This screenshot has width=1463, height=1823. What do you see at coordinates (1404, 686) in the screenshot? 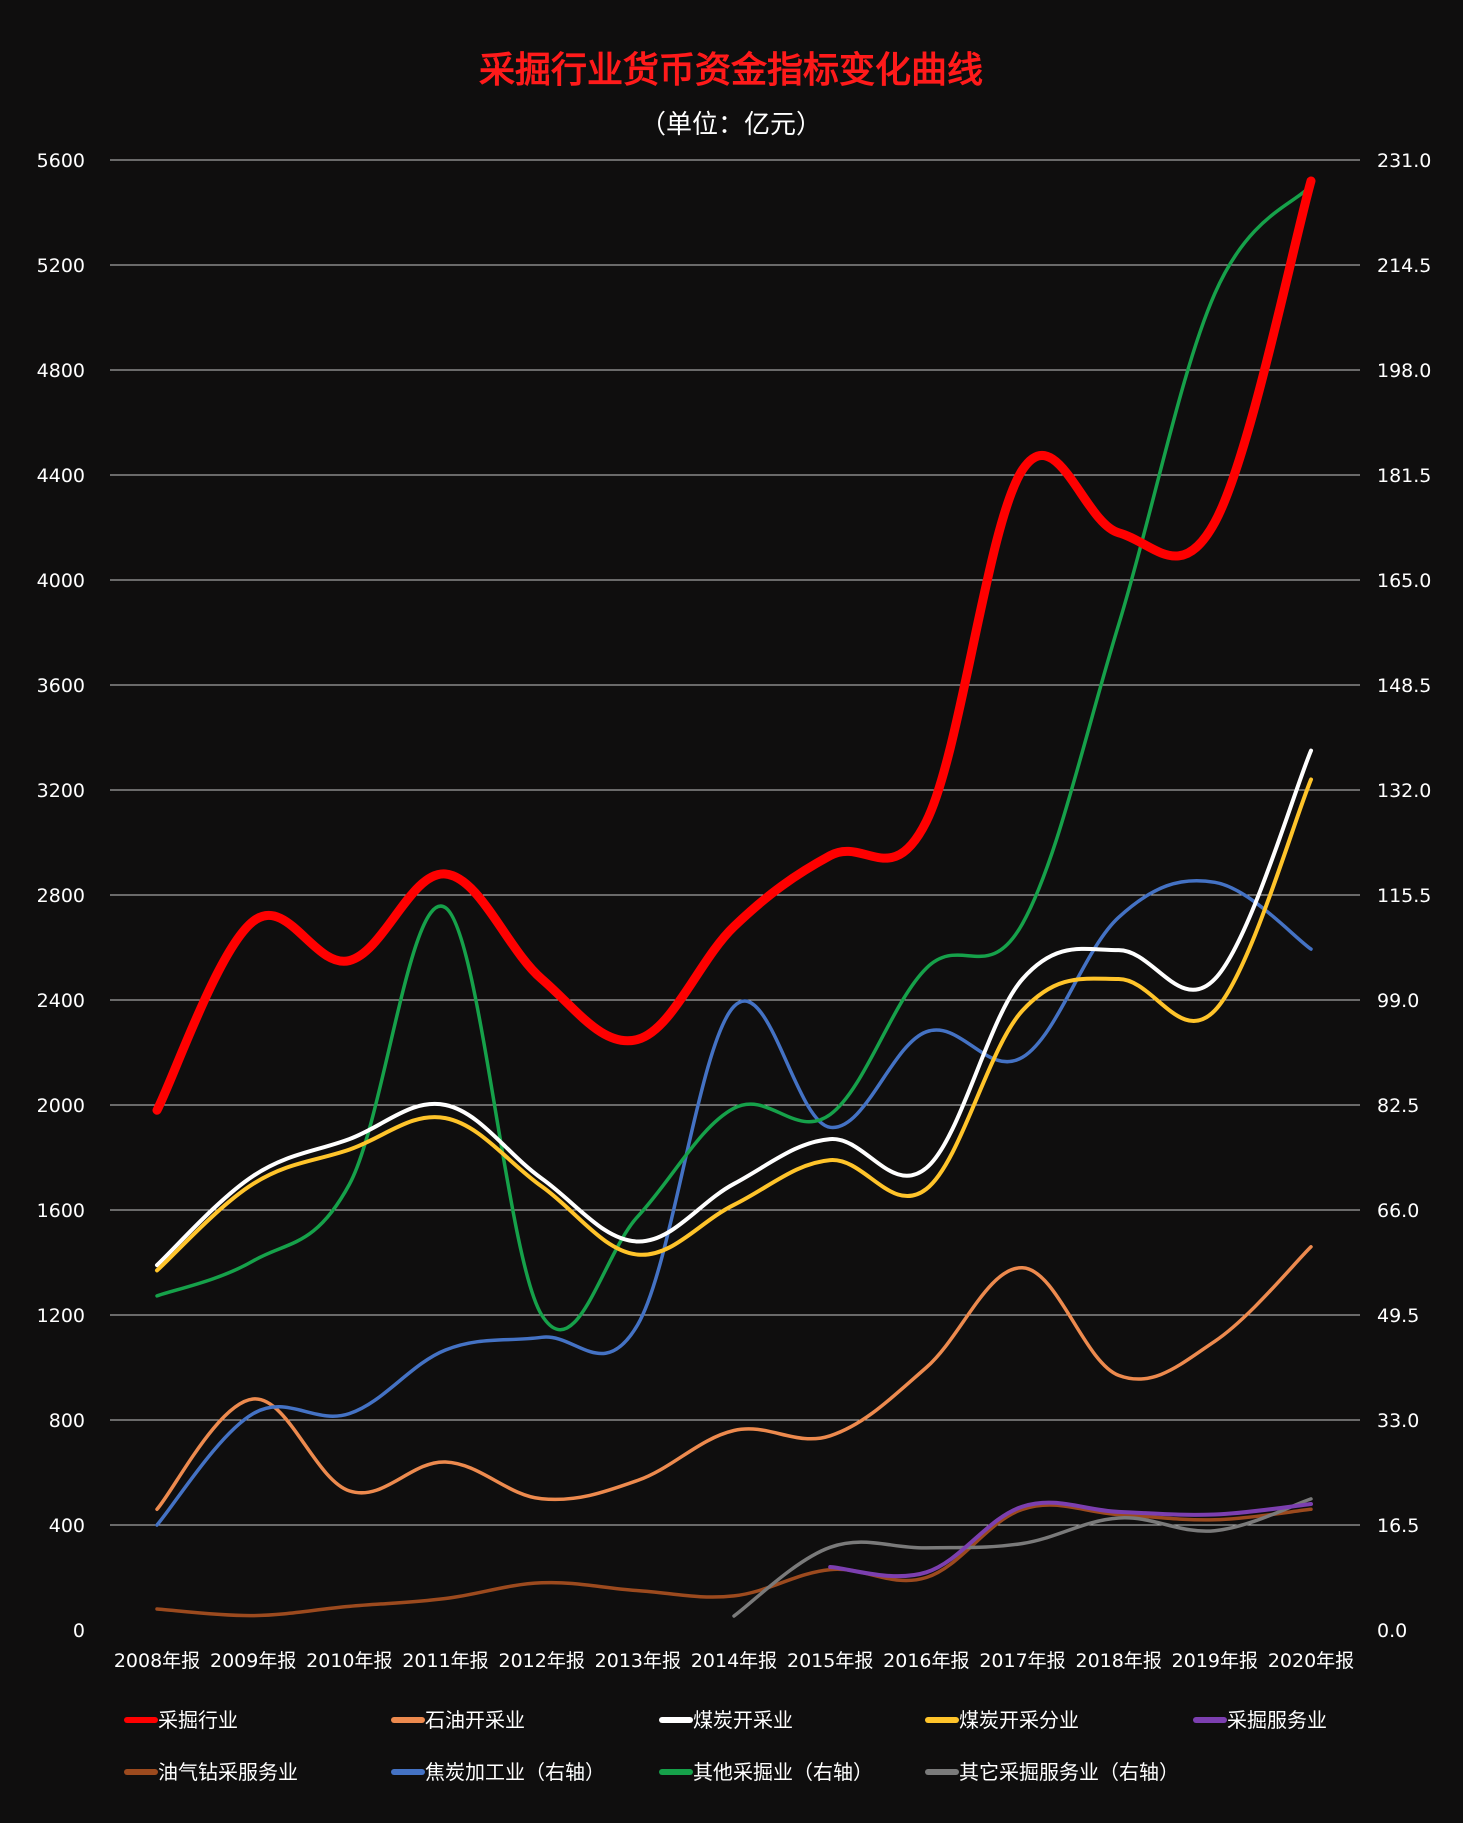
I see `y-right-tick-label: 148.5` at bounding box center [1404, 686].